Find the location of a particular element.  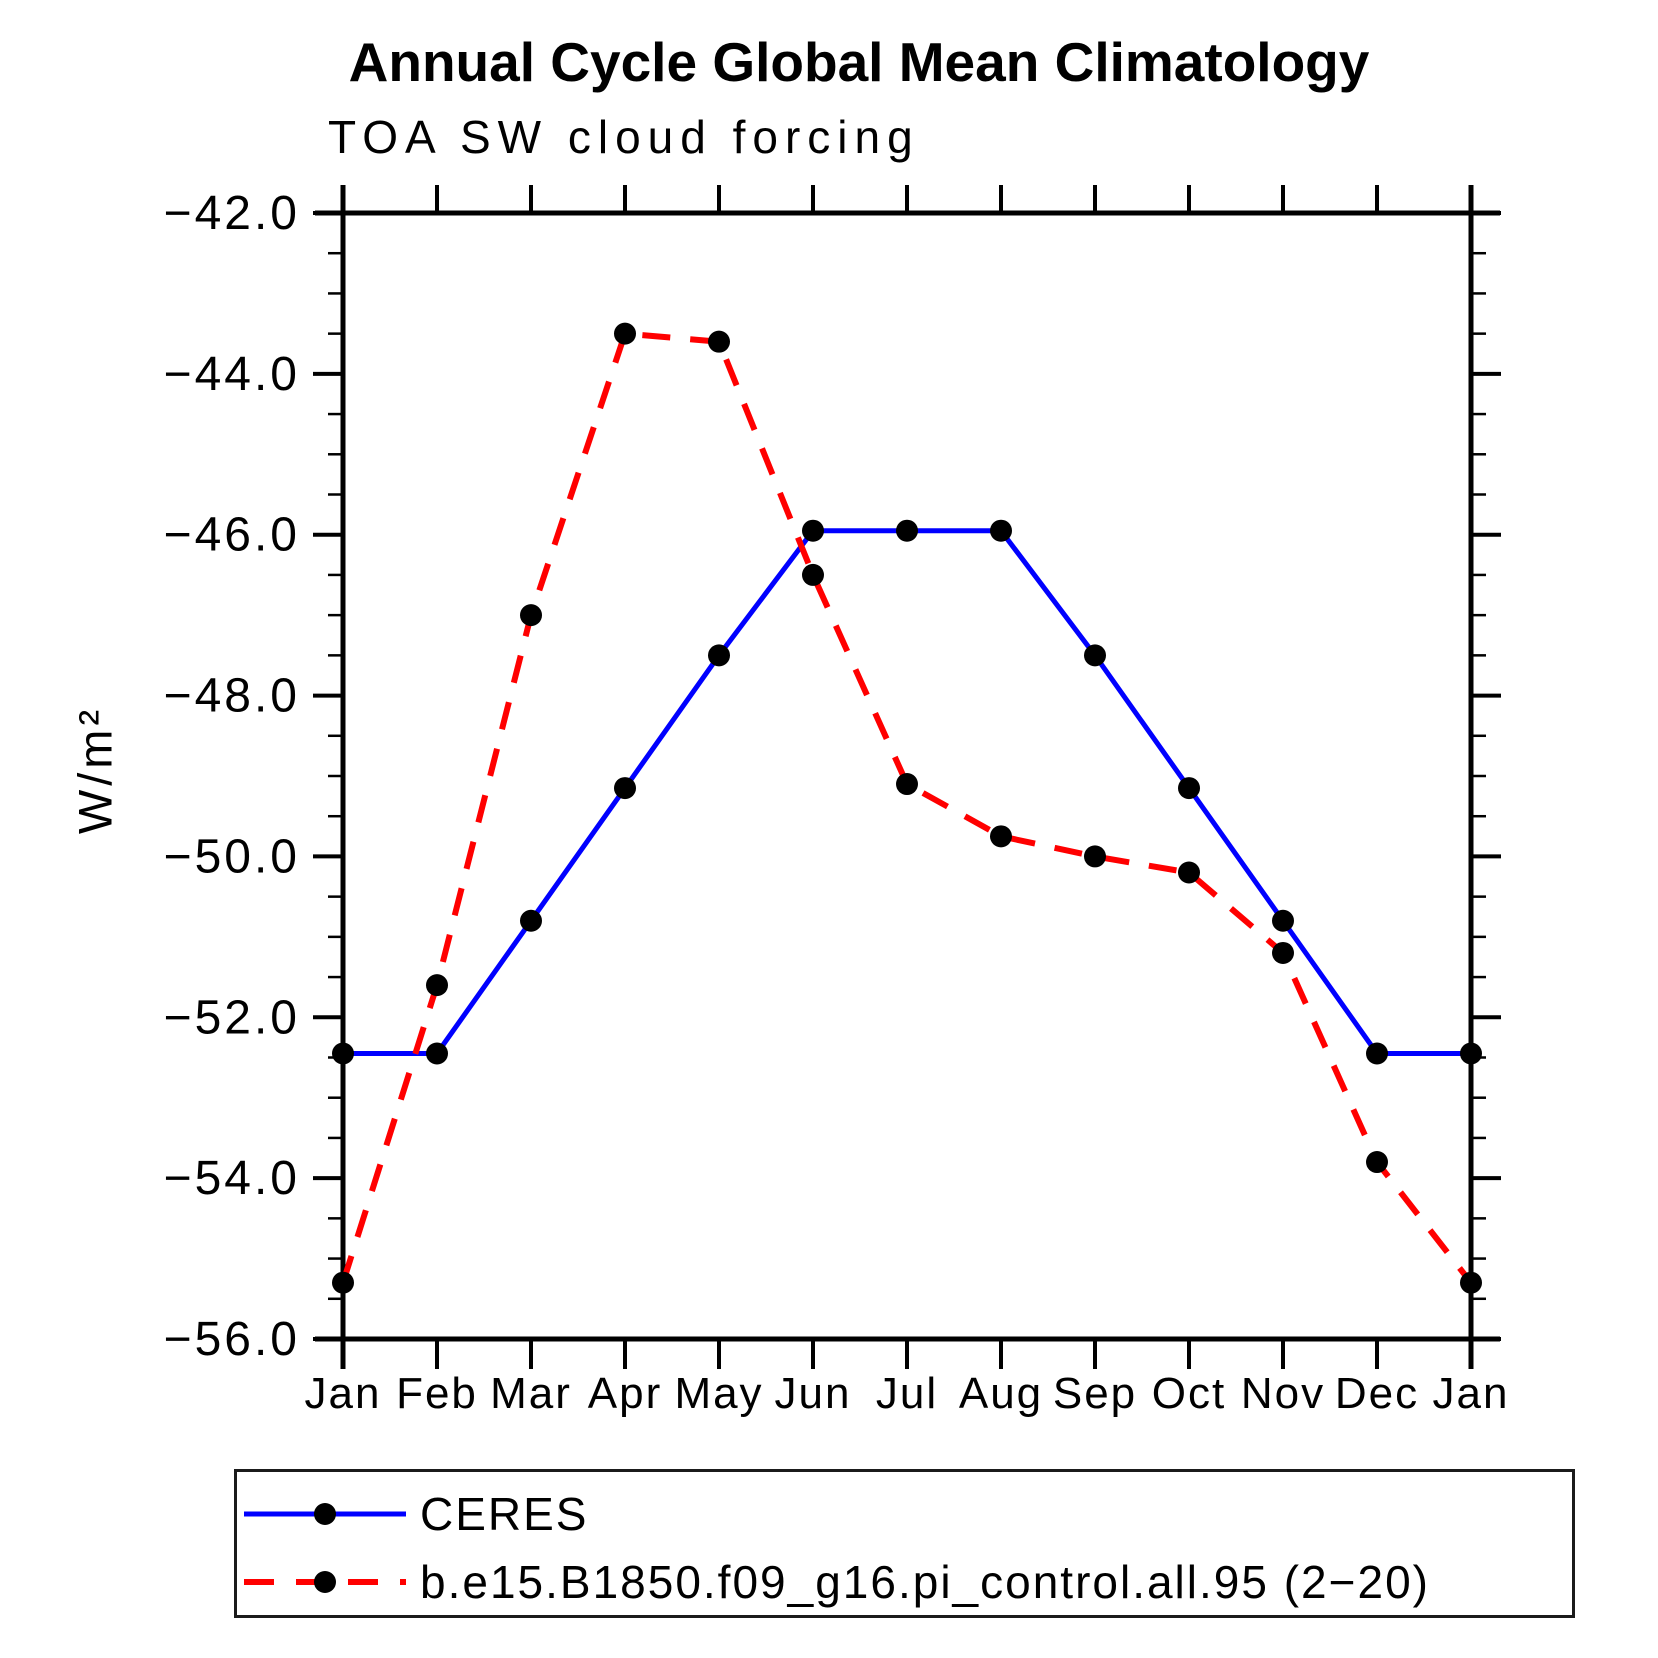

y-tick-label: −48.0 is located at coordinates (232, 696).